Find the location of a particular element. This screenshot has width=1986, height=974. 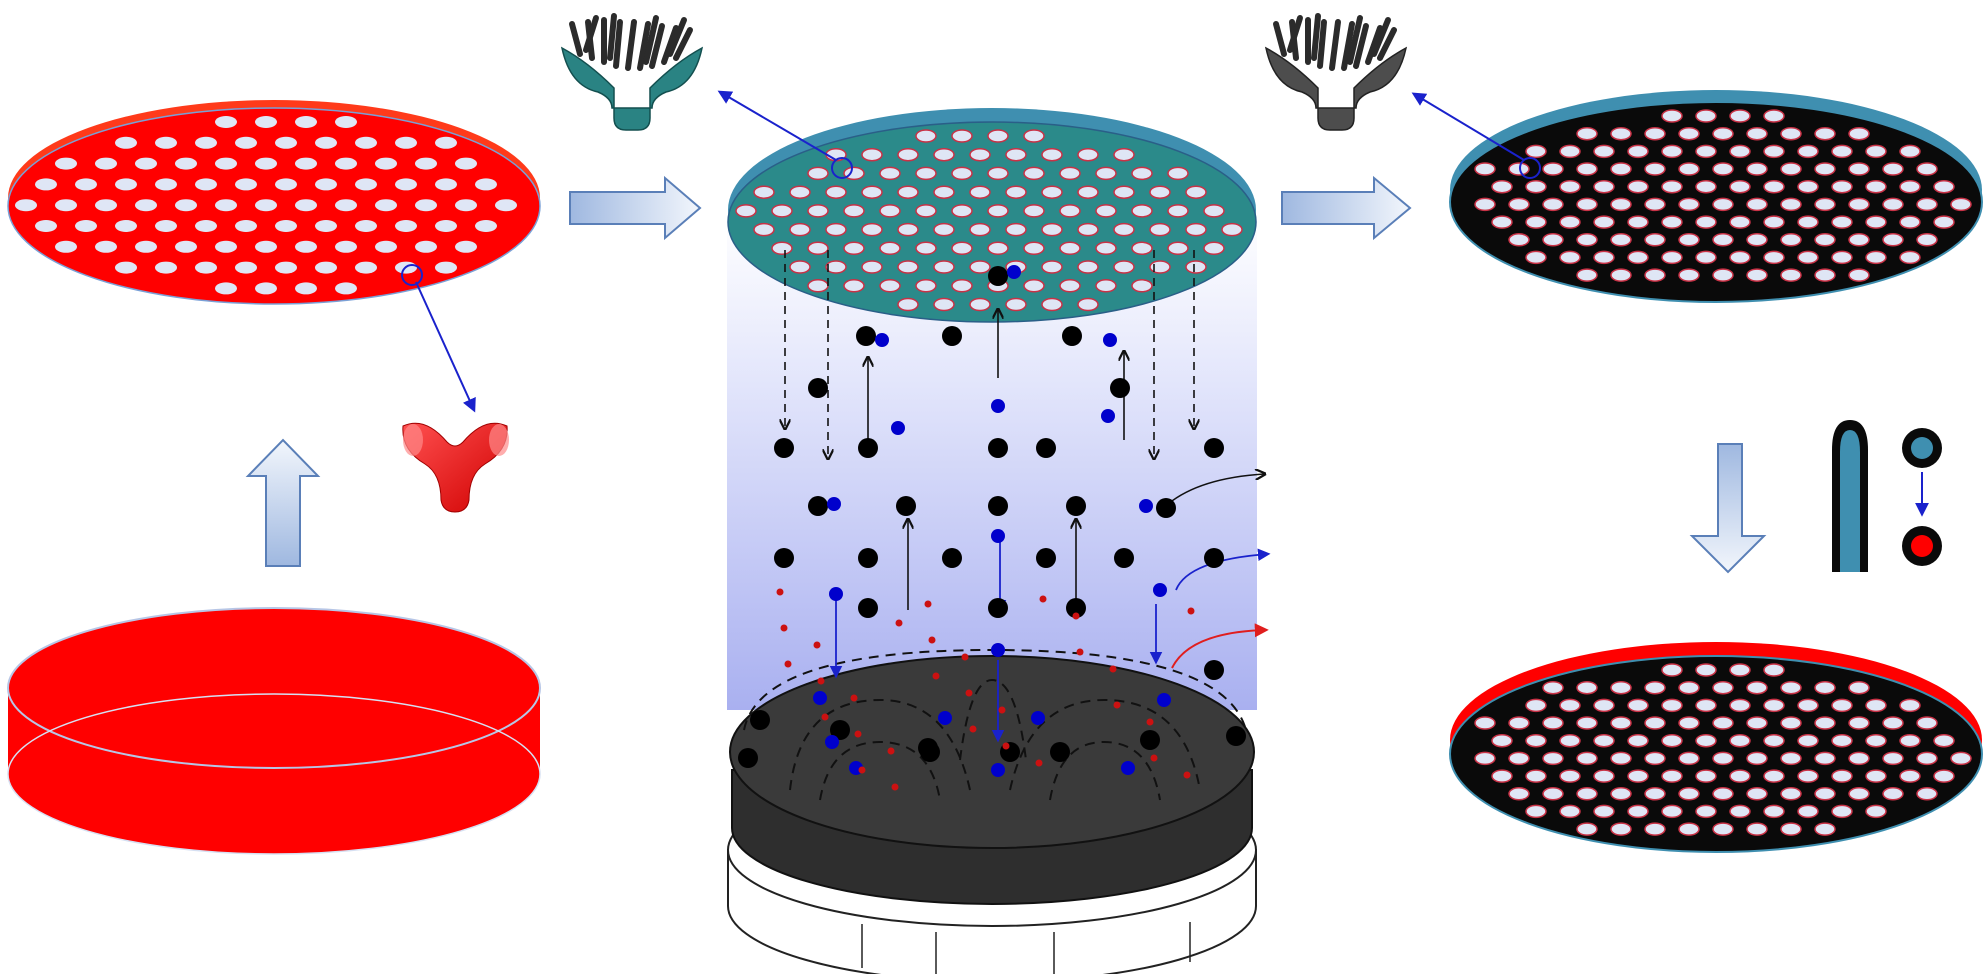

porous-red-film is located at coordinates (274, 256).